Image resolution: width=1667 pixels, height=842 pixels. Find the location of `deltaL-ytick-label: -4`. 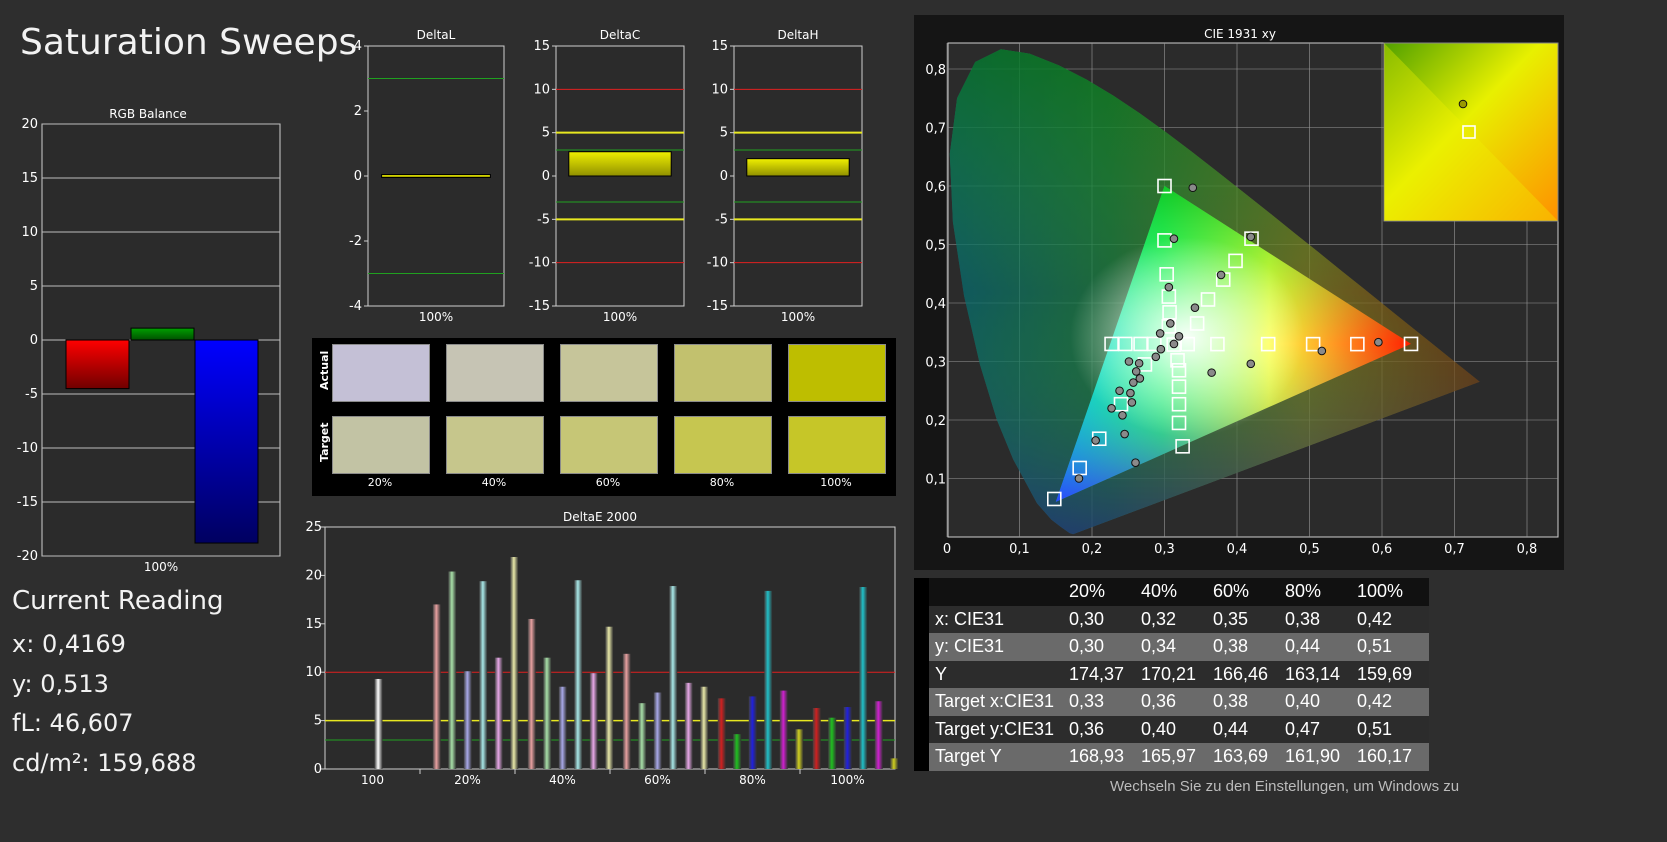

deltaL-ytick-label: -4 is located at coordinates (355, 306).